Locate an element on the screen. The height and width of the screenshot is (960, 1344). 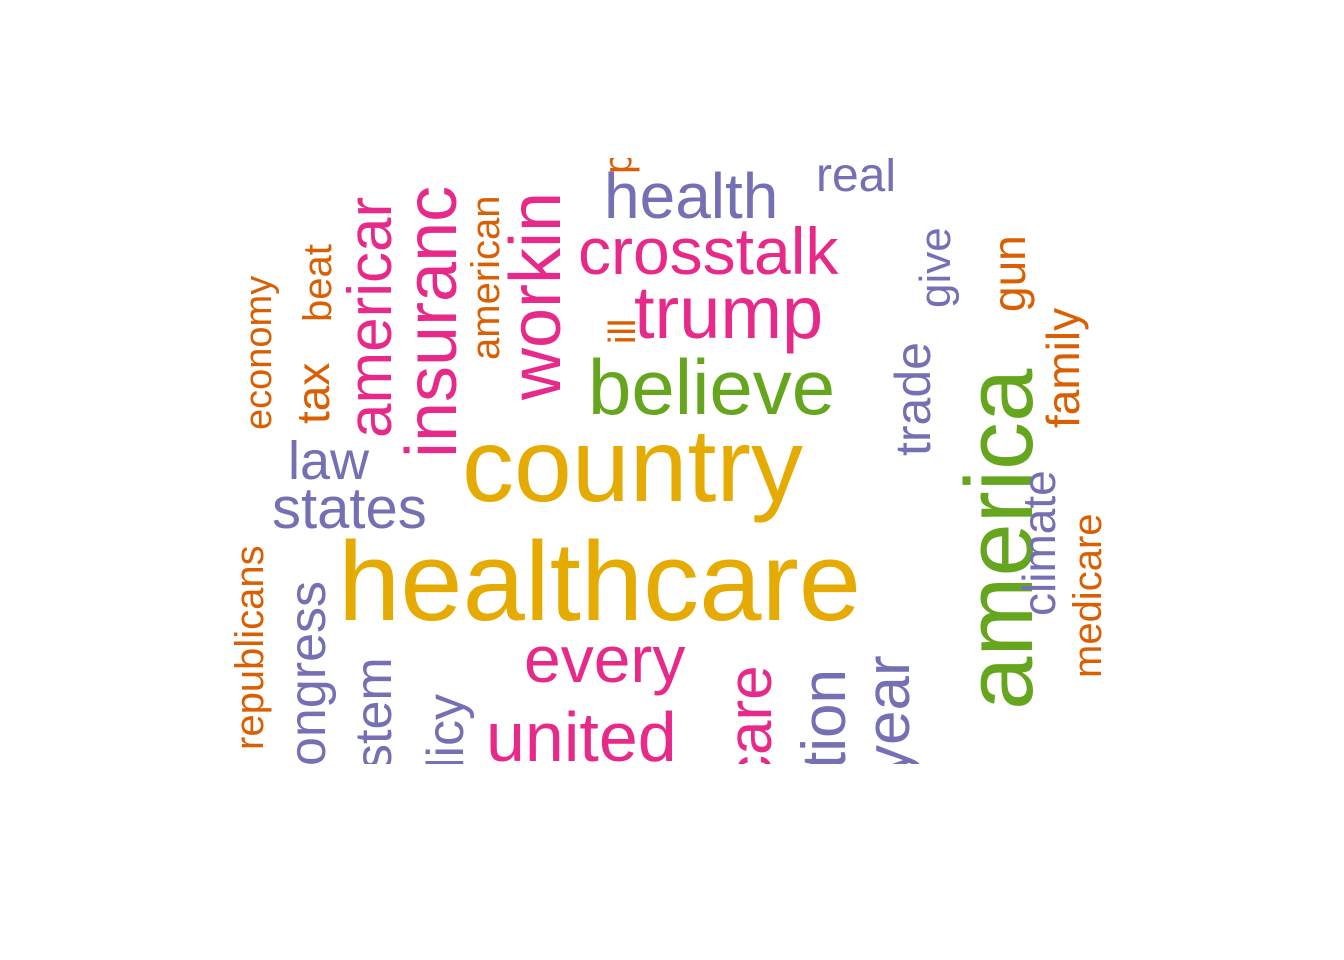
word-ystem: ystem is located at coordinates (374, 710).